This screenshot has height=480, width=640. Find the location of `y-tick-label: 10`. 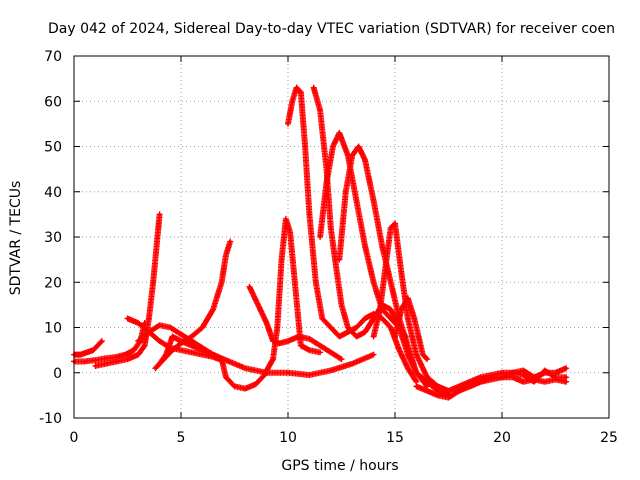

y-tick-label: 10 is located at coordinates (53, 329).